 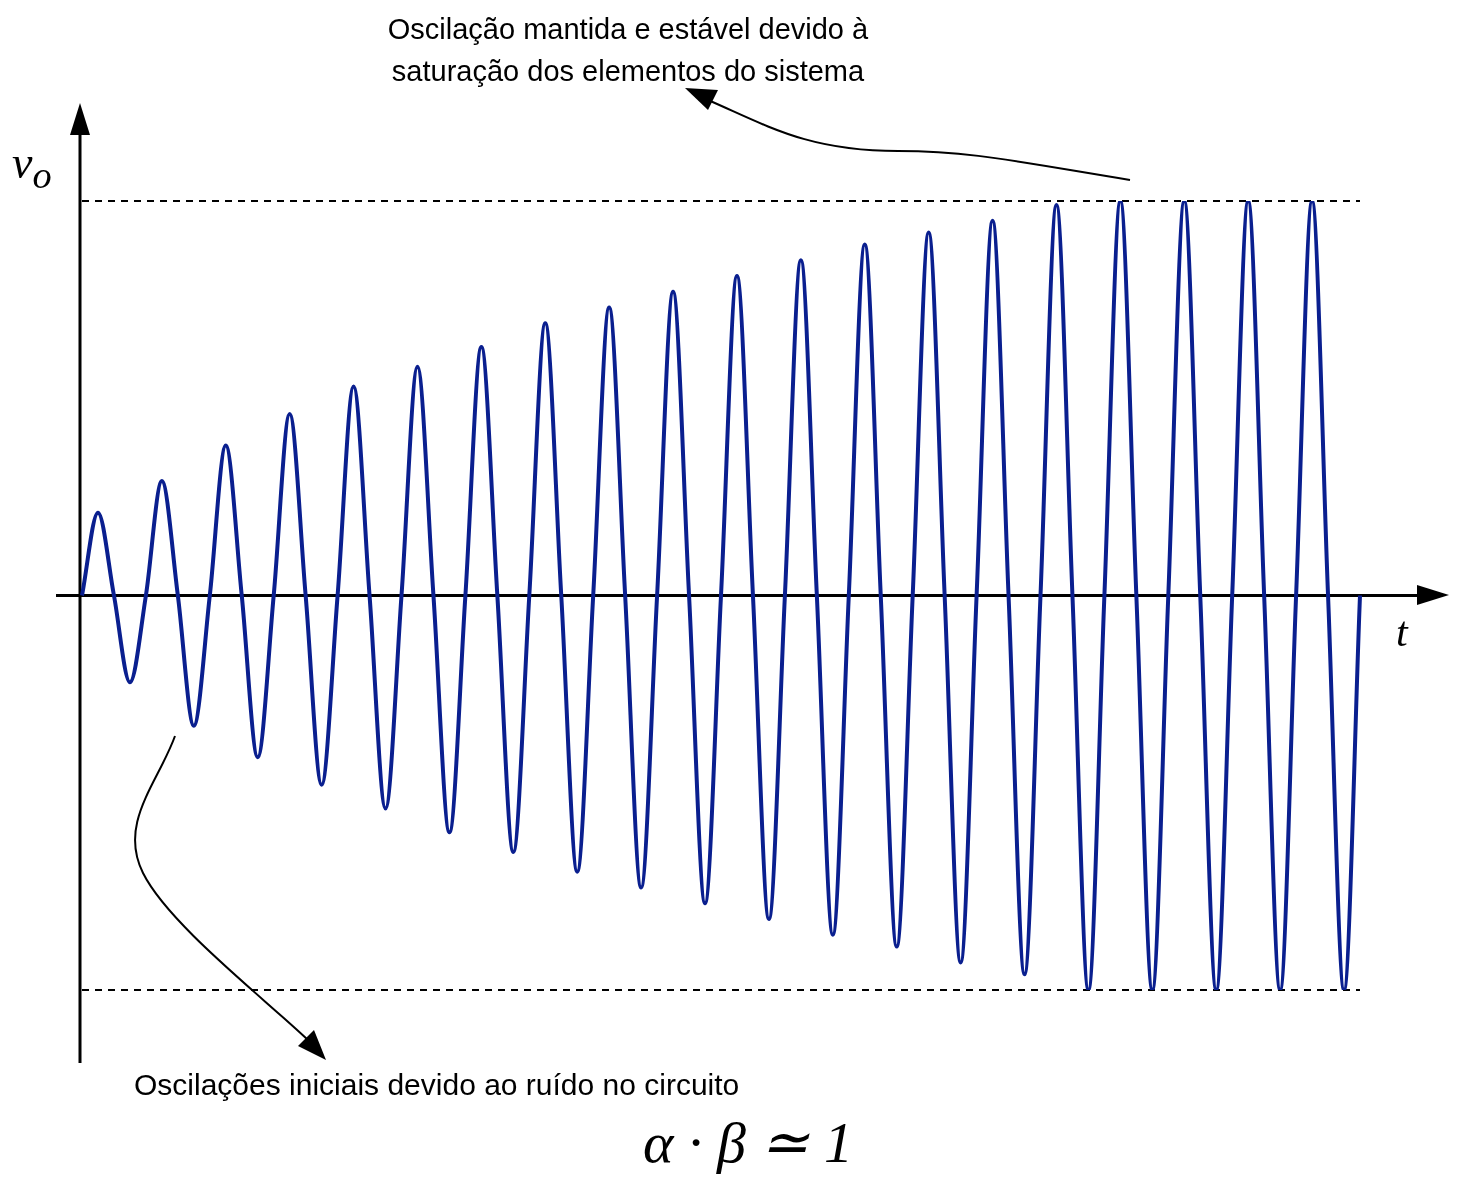 What do you see at coordinates (628, 50) in the screenshot?
I see `text: Oscilação mantida e estável devido à saturação dos elementos do sistema` at bounding box center [628, 50].